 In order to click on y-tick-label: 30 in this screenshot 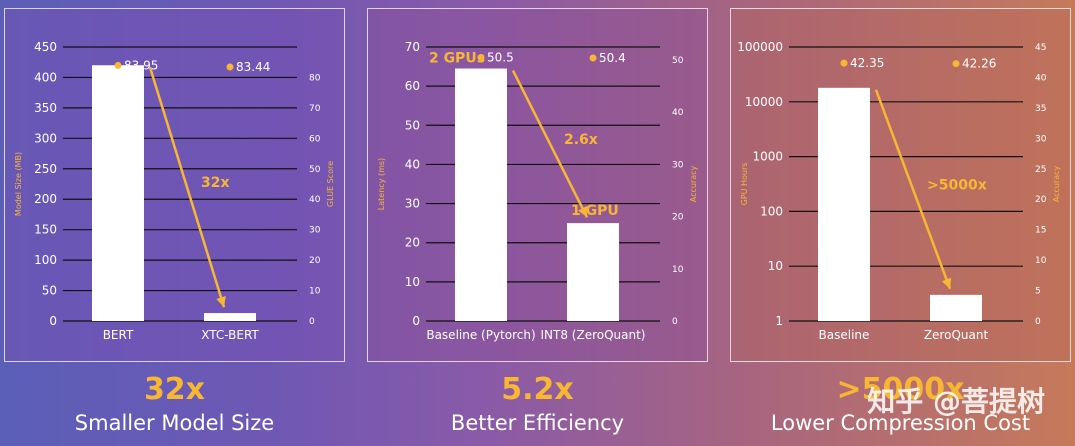, I will do `click(412, 204)`.